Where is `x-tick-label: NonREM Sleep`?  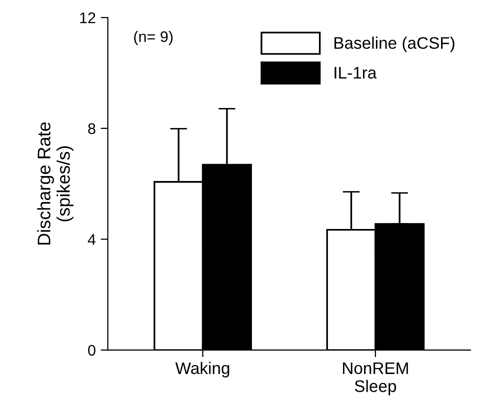
x-tick-label: NonREM Sleep is located at coordinates (375, 379).